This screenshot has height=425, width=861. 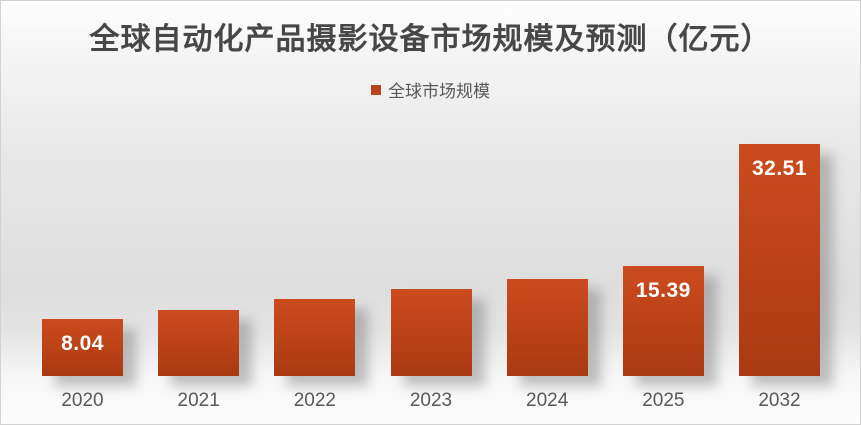 I want to click on x-axis-label-2025: 2025, so click(x=663, y=400).